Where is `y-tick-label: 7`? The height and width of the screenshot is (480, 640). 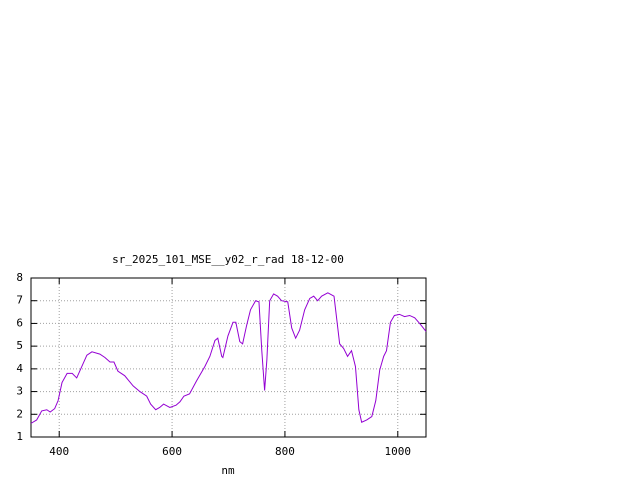
y-tick-label: 7 is located at coordinates (19, 300).